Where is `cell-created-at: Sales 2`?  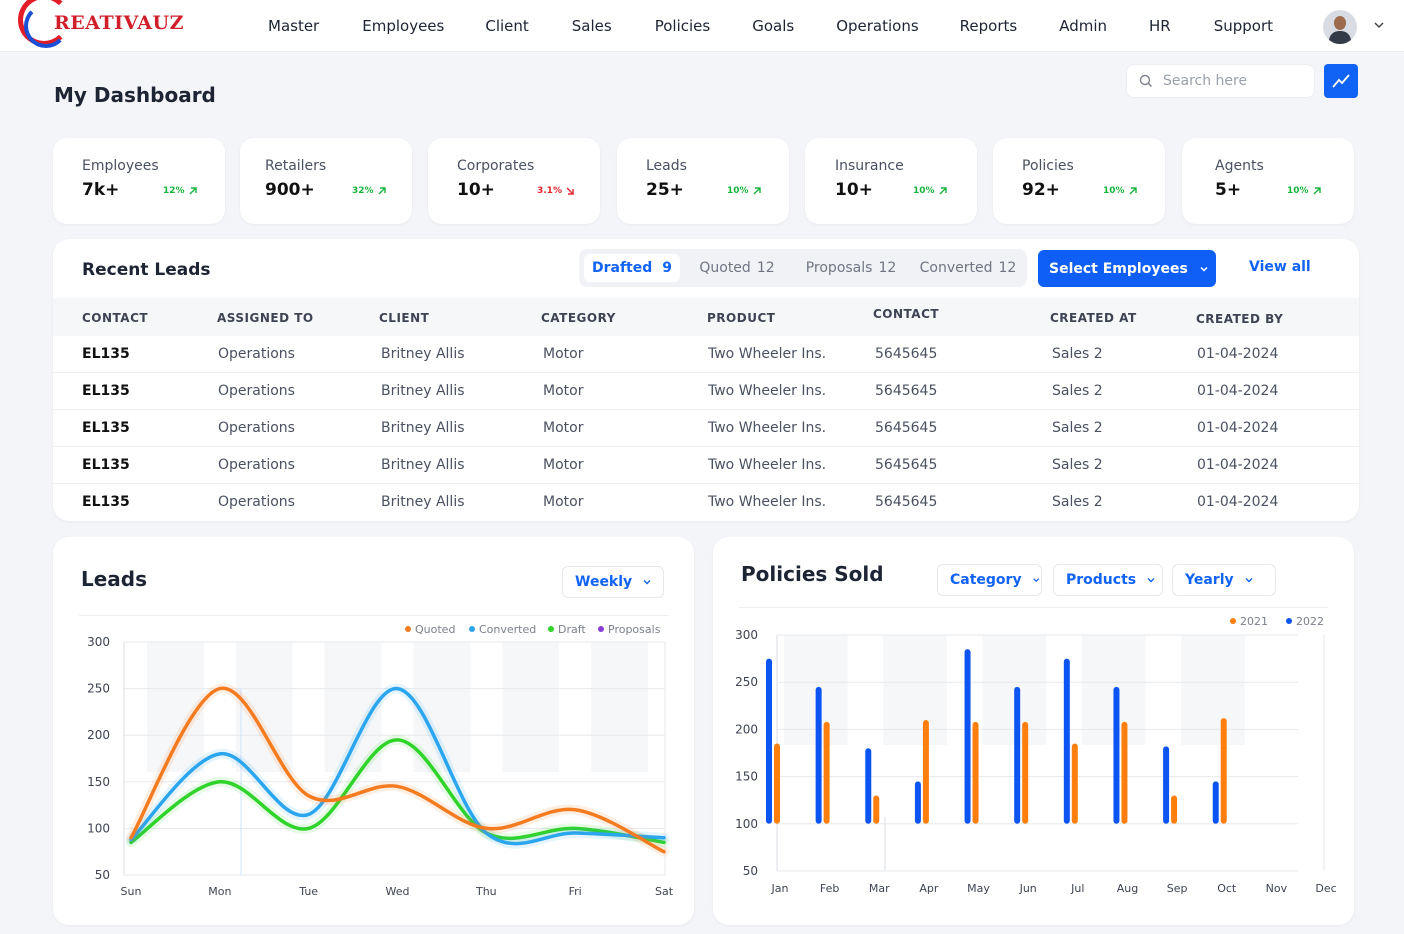 cell-created-at: Sales 2 is located at coordinates (1077, 502).